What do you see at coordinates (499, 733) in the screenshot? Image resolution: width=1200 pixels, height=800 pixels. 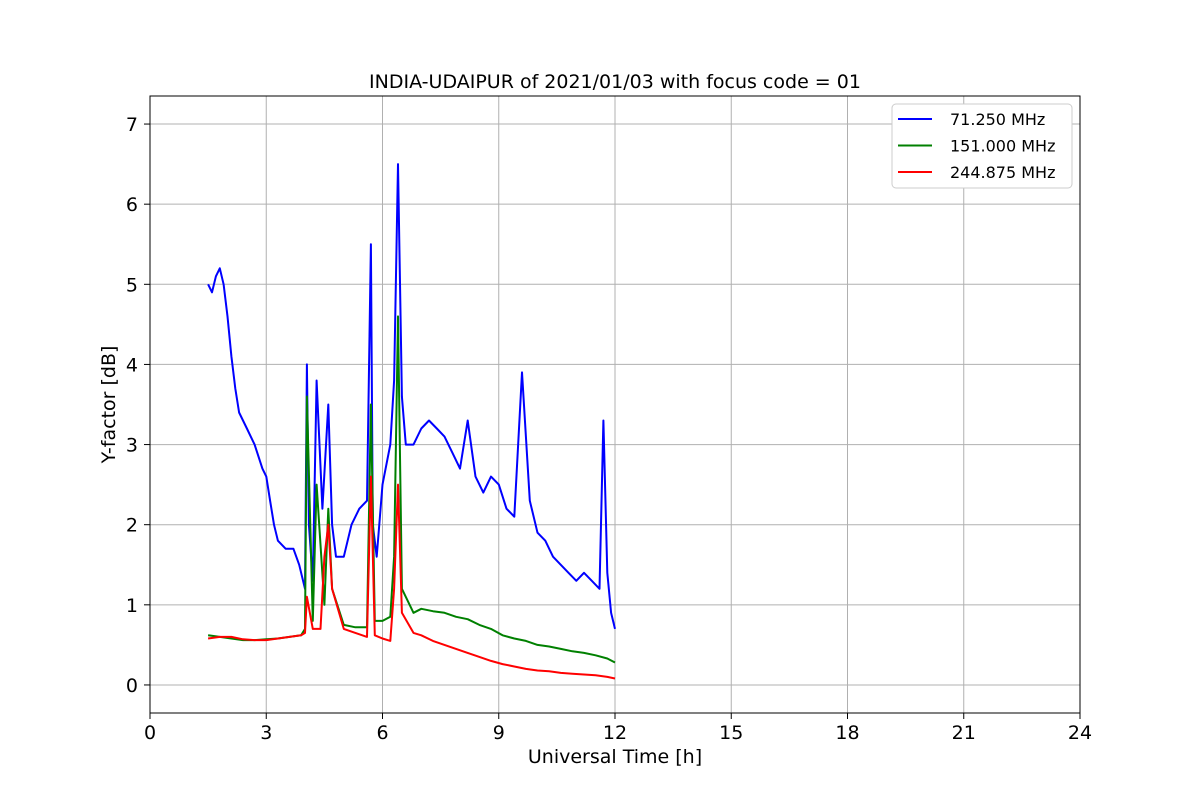 I see `x-tick-label: 9` at bounding box center [499, 733].